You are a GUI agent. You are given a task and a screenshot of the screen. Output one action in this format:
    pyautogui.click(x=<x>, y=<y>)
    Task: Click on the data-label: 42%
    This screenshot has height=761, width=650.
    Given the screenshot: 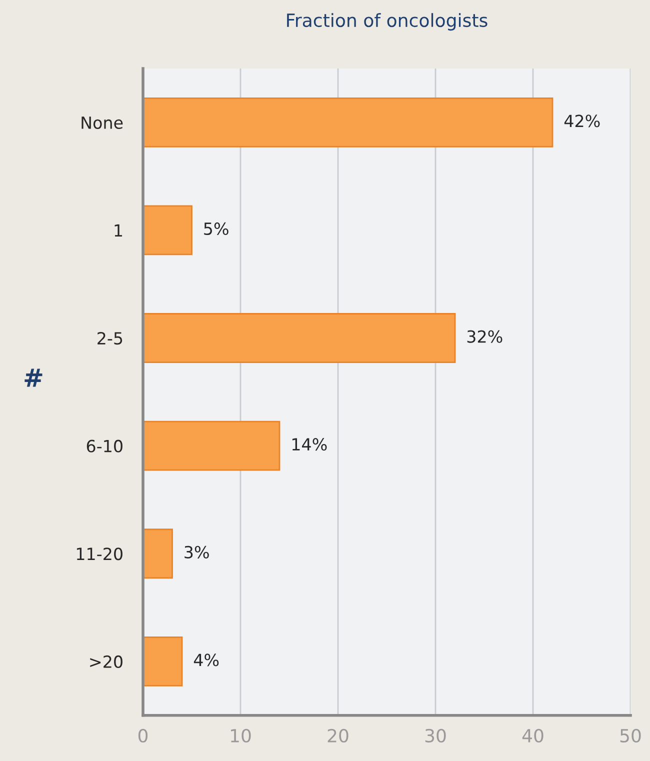 What is the action you would take?
    pyautogui.click(x=582, y=121)
    